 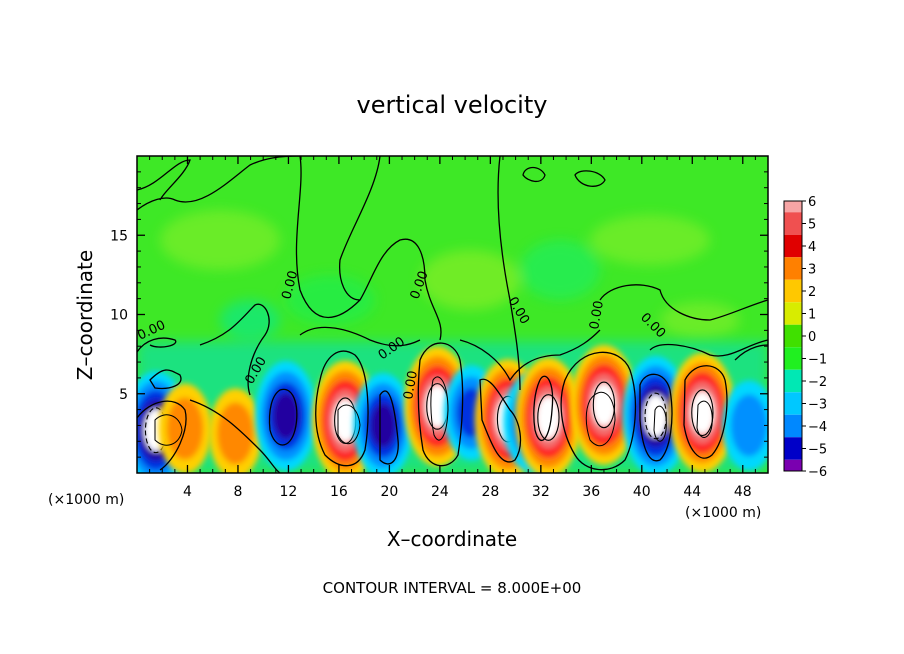 What do you see at coordinates (642, 492) in the screenshot?
I see `x-tick-label: 40` at bounding box center [642, 492].